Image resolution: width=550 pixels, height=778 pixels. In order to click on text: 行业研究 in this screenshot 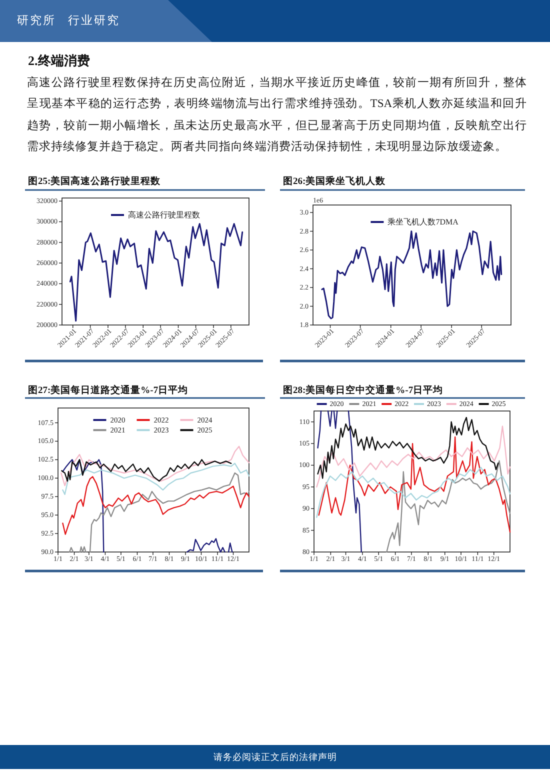, I will do `click(94, 20)`.